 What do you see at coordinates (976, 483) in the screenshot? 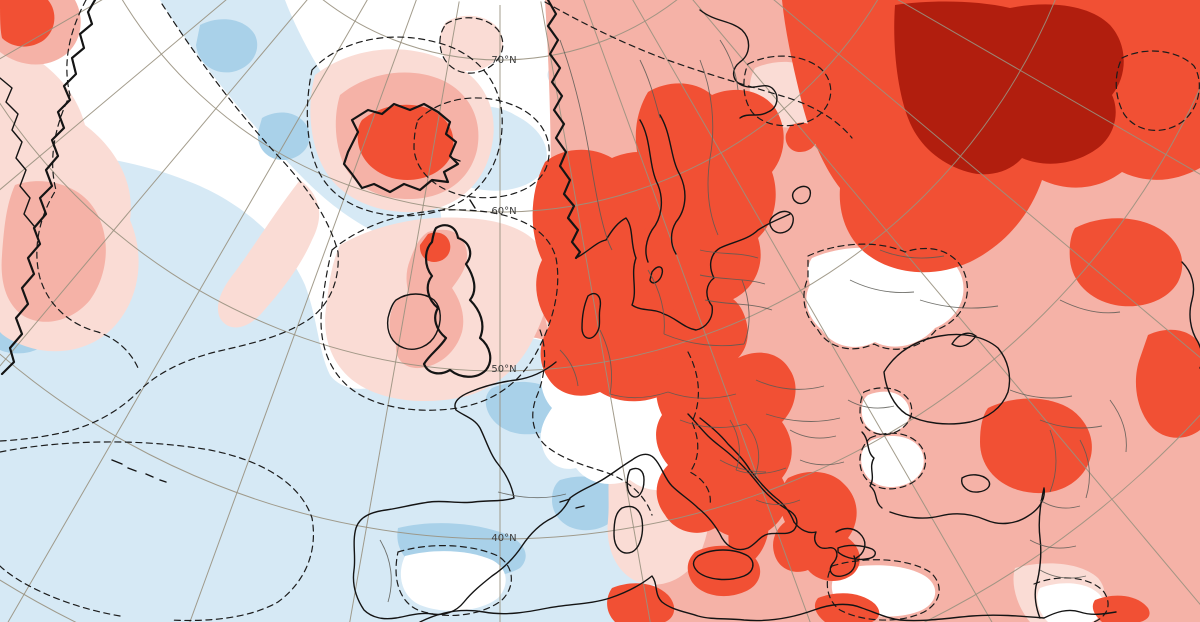
I see `coast-cyprus` at bounding box center [976, 483].